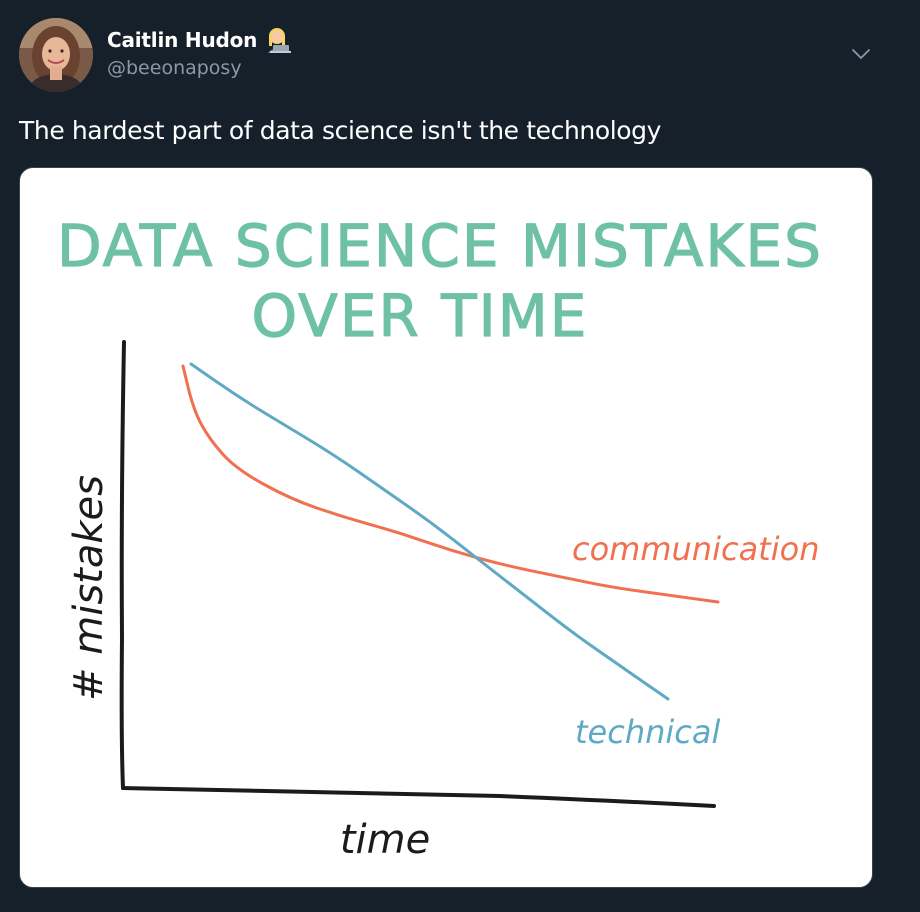  I want to click on x-axis-label: time, so click(385, 840).